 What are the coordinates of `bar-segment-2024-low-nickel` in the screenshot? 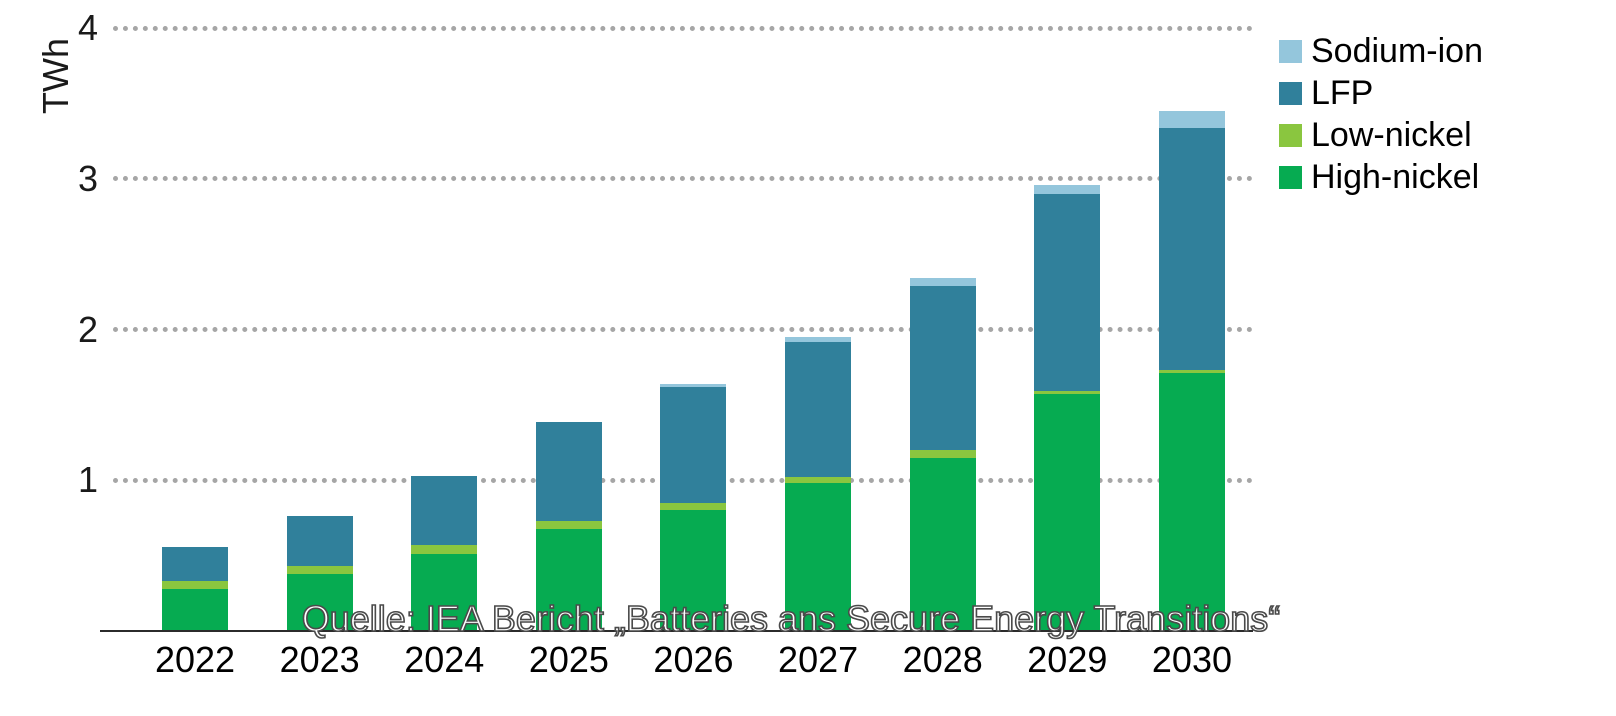 It's located at (444, 550).